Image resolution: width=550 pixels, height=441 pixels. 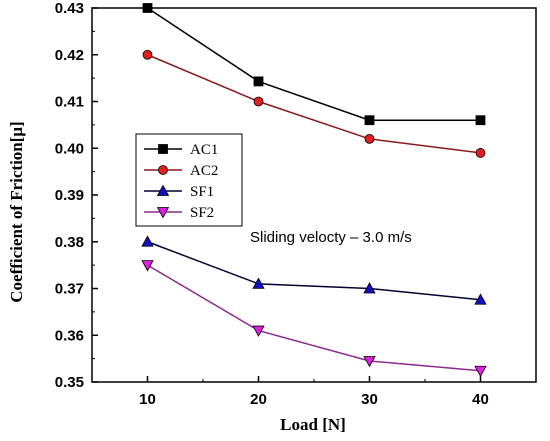 What do you see at coordinates (69, 8) in the screenshot?
I see `y-tick-label: 0.43` at bounding box center [69, 8].